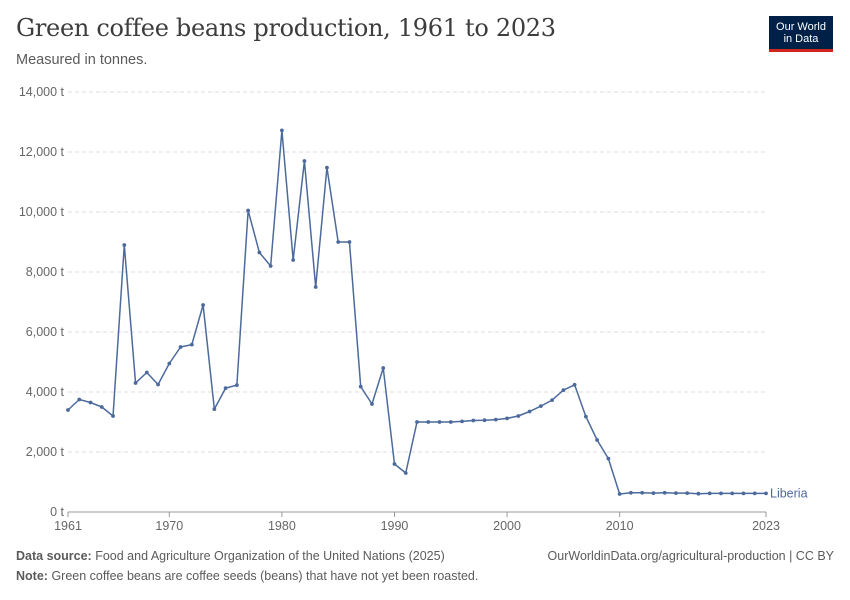 The width and height of the screenshot is (850, 600). Describe the element at coordinates (45, 392) in the screenshot. I see `y-tick-label: 4,000 t` at that location.